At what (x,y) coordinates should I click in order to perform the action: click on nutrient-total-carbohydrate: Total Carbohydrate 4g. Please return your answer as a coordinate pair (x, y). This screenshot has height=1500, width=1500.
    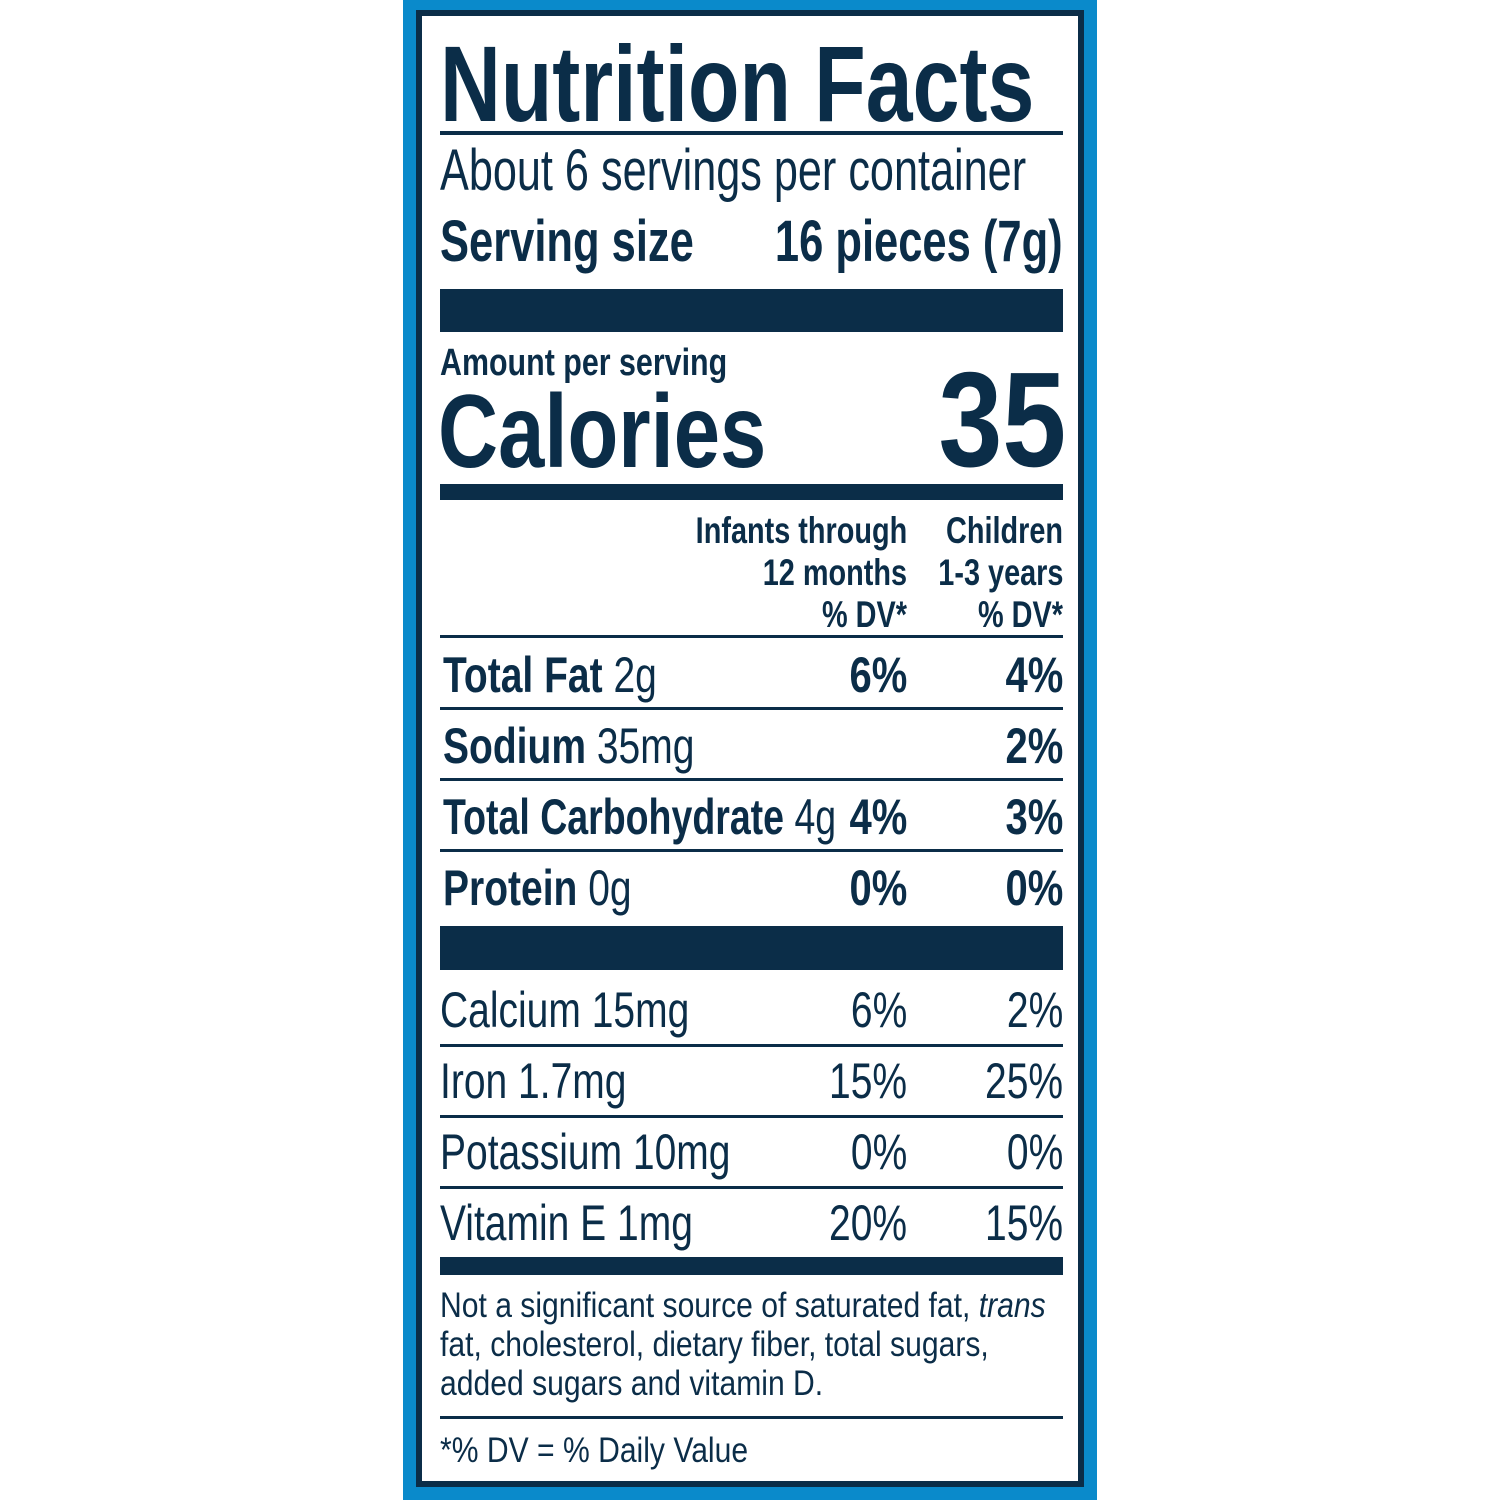
    Looking at the image, I should click on (640, 817).